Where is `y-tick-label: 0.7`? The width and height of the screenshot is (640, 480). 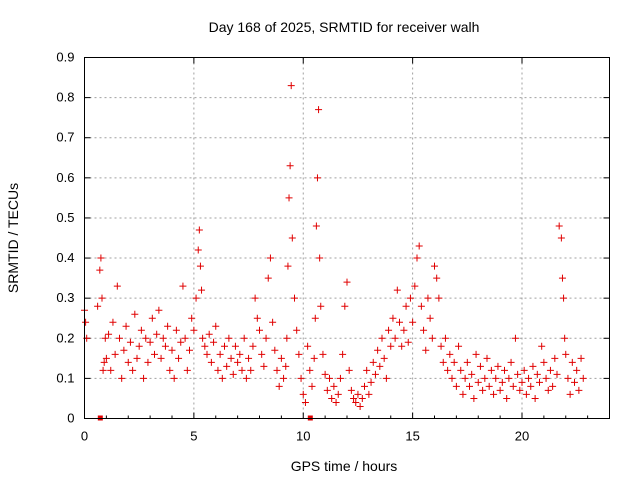 y-tick-label: 0.7 is located at coordinates (65, 137).